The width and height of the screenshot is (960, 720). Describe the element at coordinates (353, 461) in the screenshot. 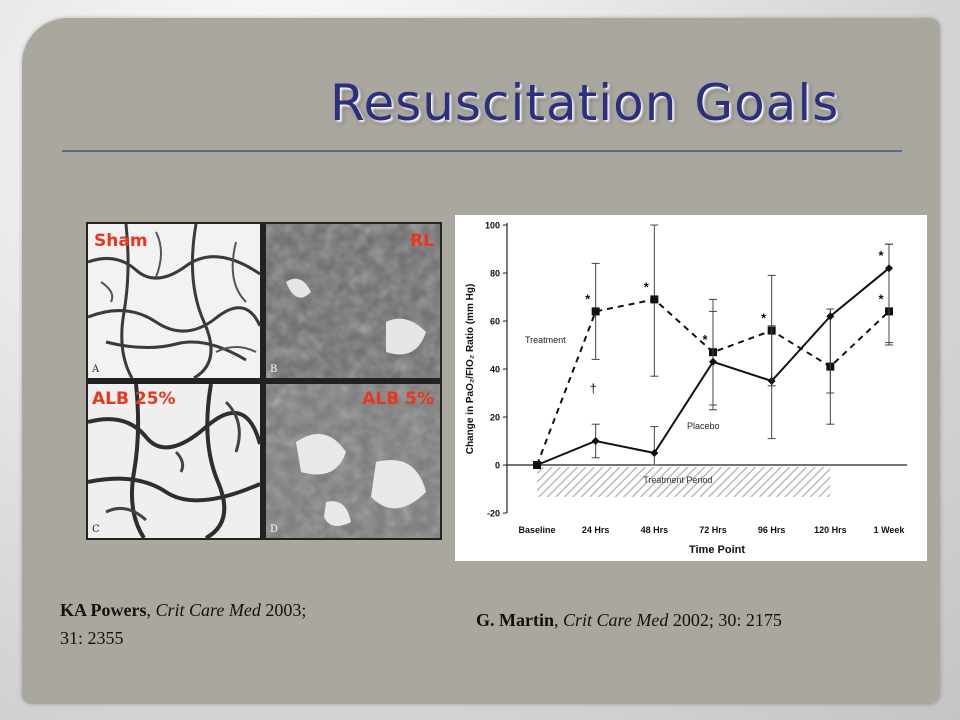

I see `micrograph-alb5` at that location.